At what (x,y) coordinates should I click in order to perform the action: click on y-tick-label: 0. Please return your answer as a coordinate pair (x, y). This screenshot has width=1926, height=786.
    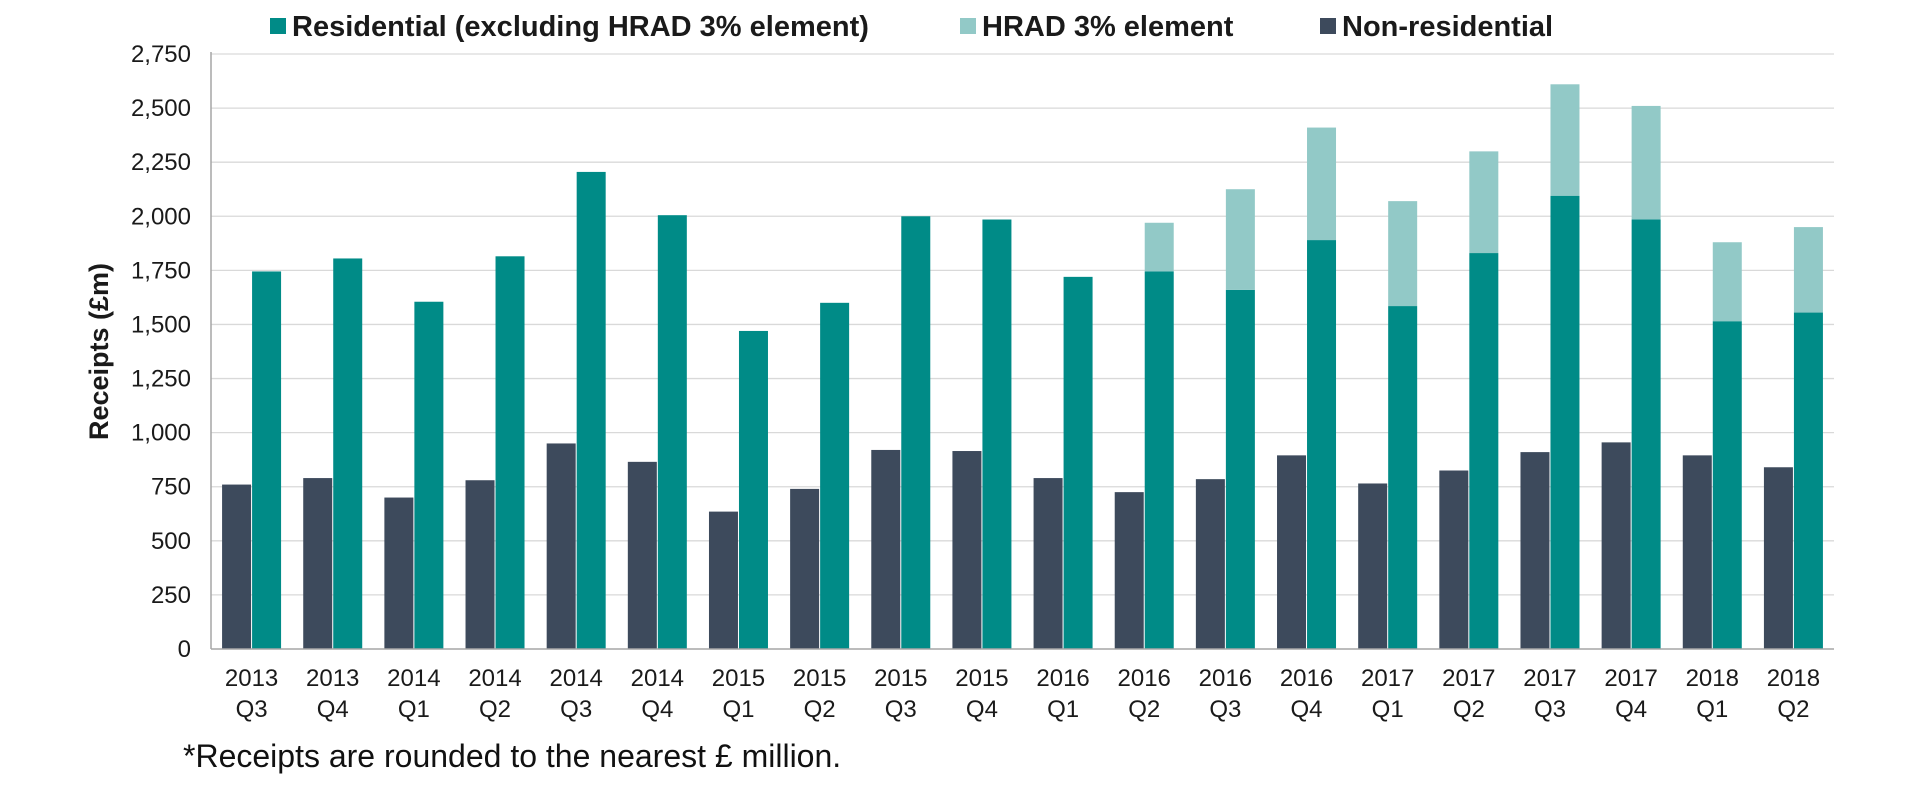
    Looking at the image, I should click on (184, 649).